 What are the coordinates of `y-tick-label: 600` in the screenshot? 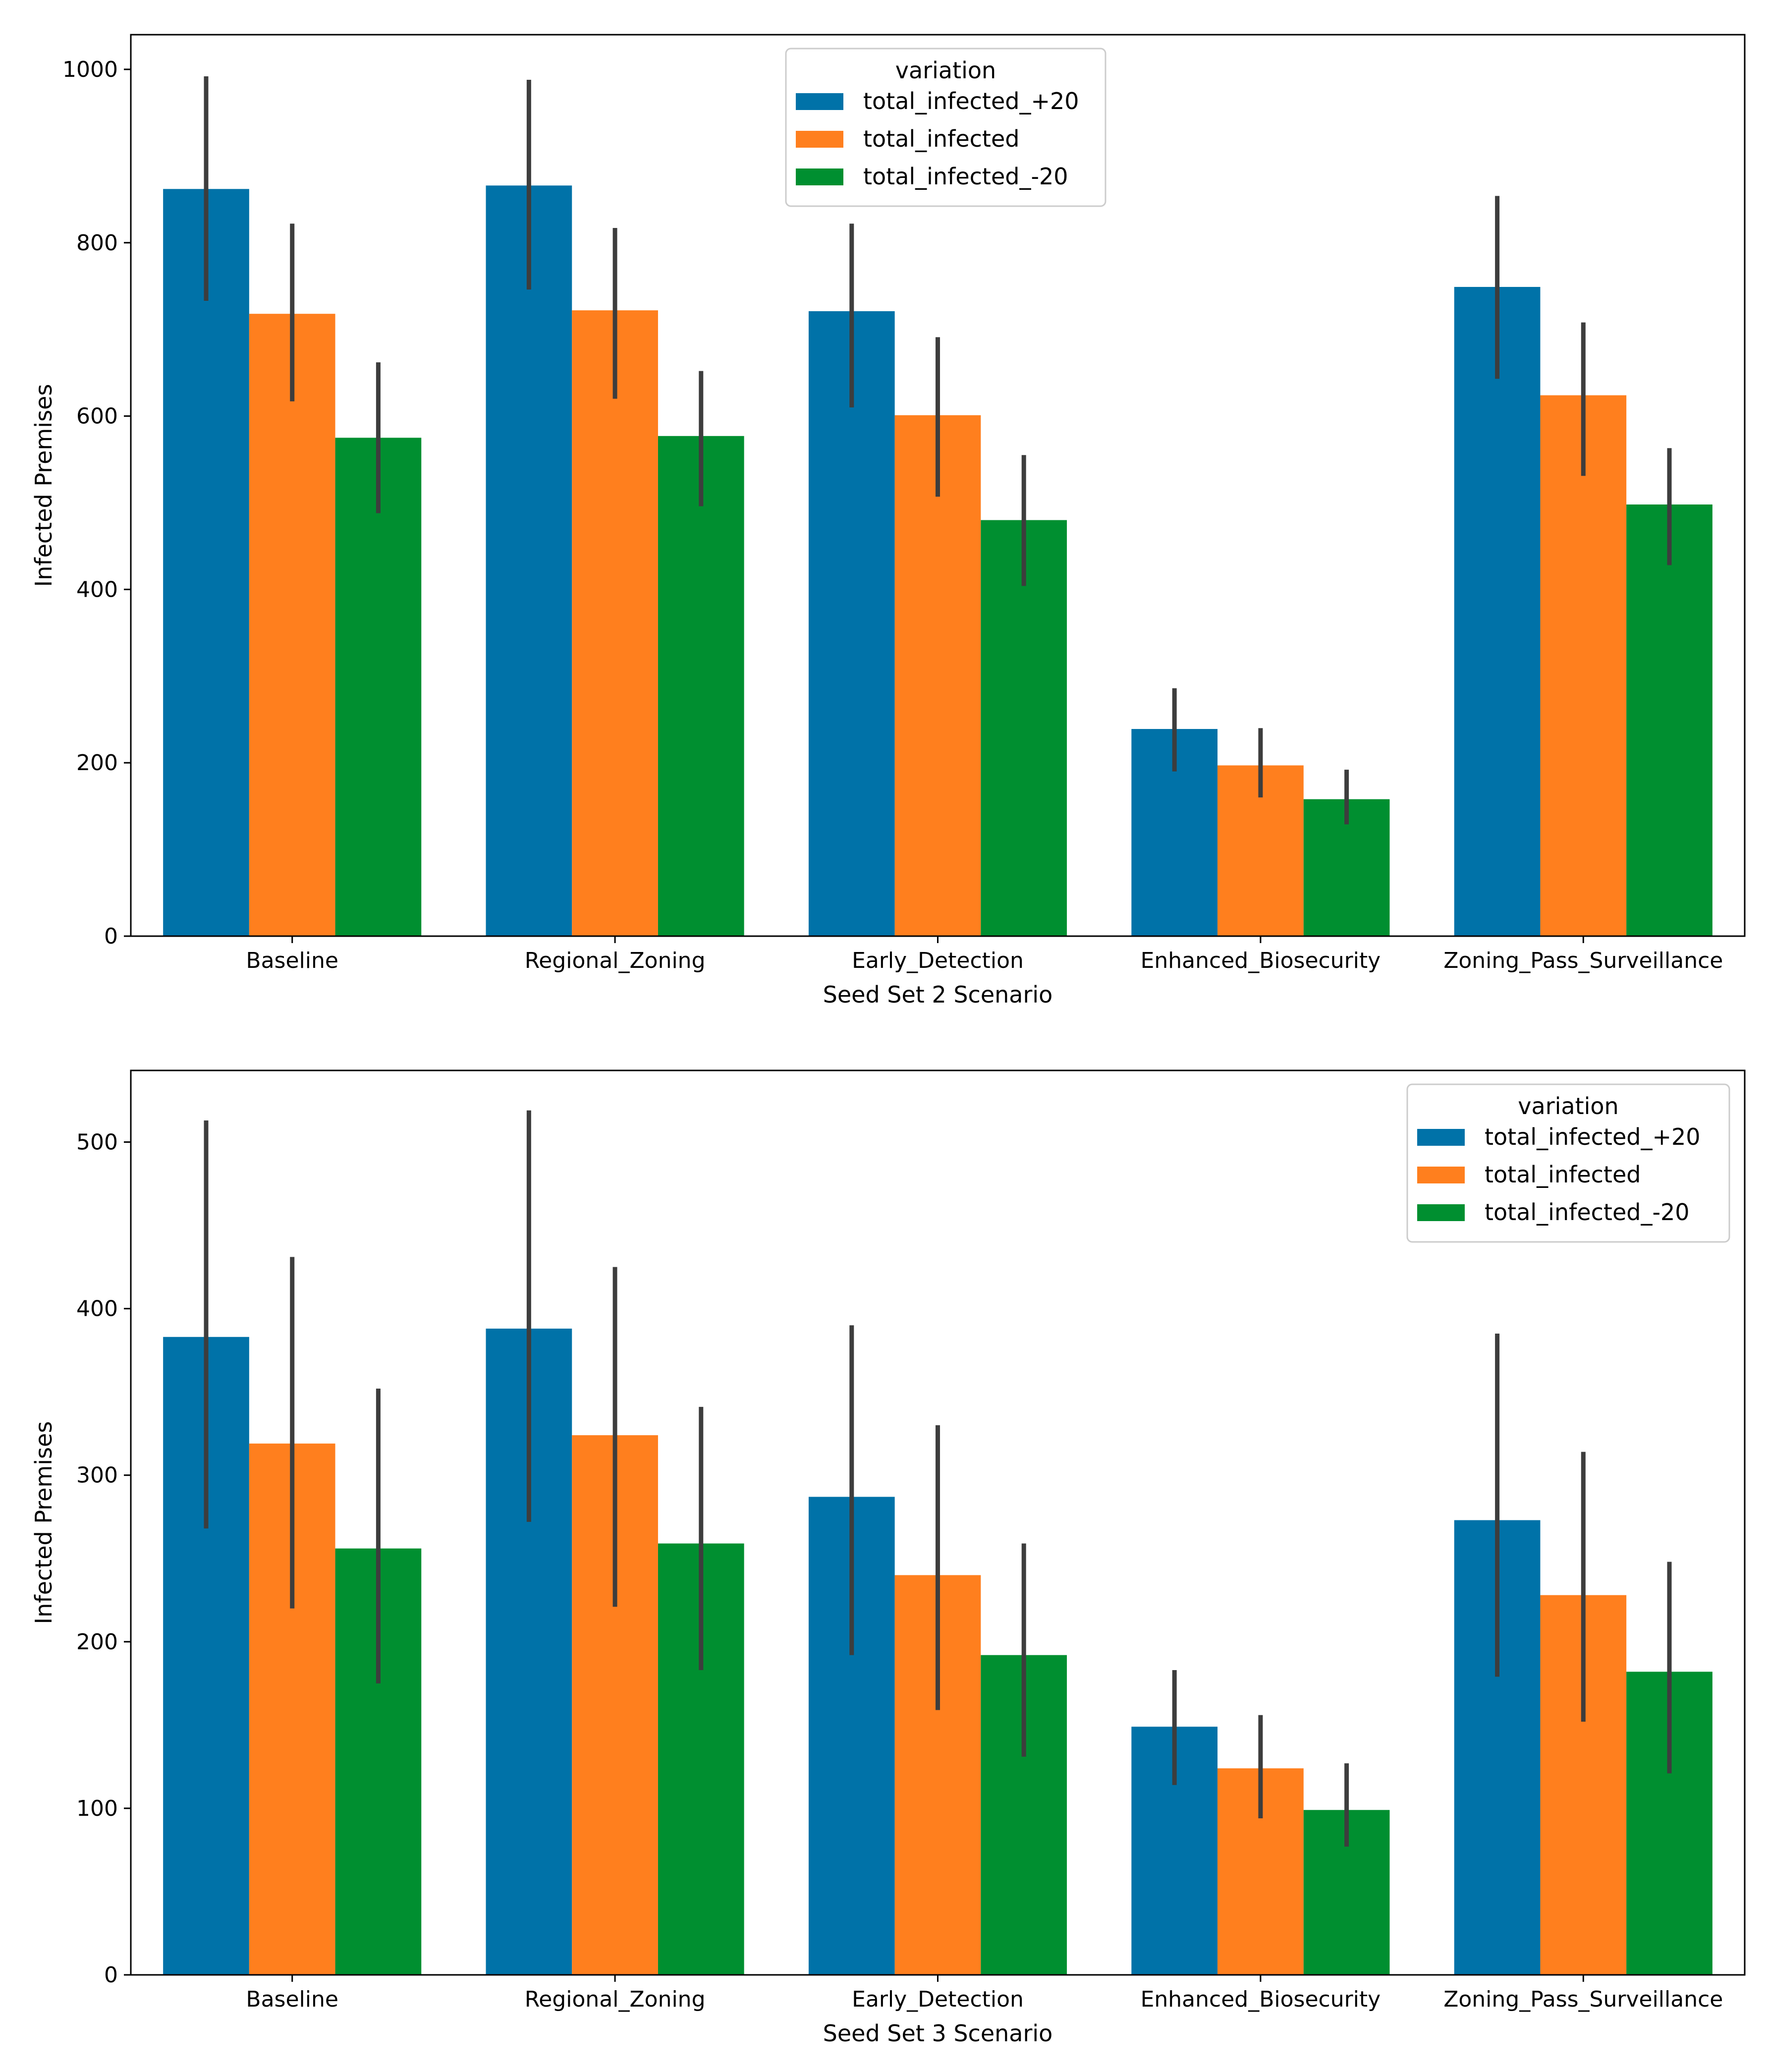 It's located at (97, 416).